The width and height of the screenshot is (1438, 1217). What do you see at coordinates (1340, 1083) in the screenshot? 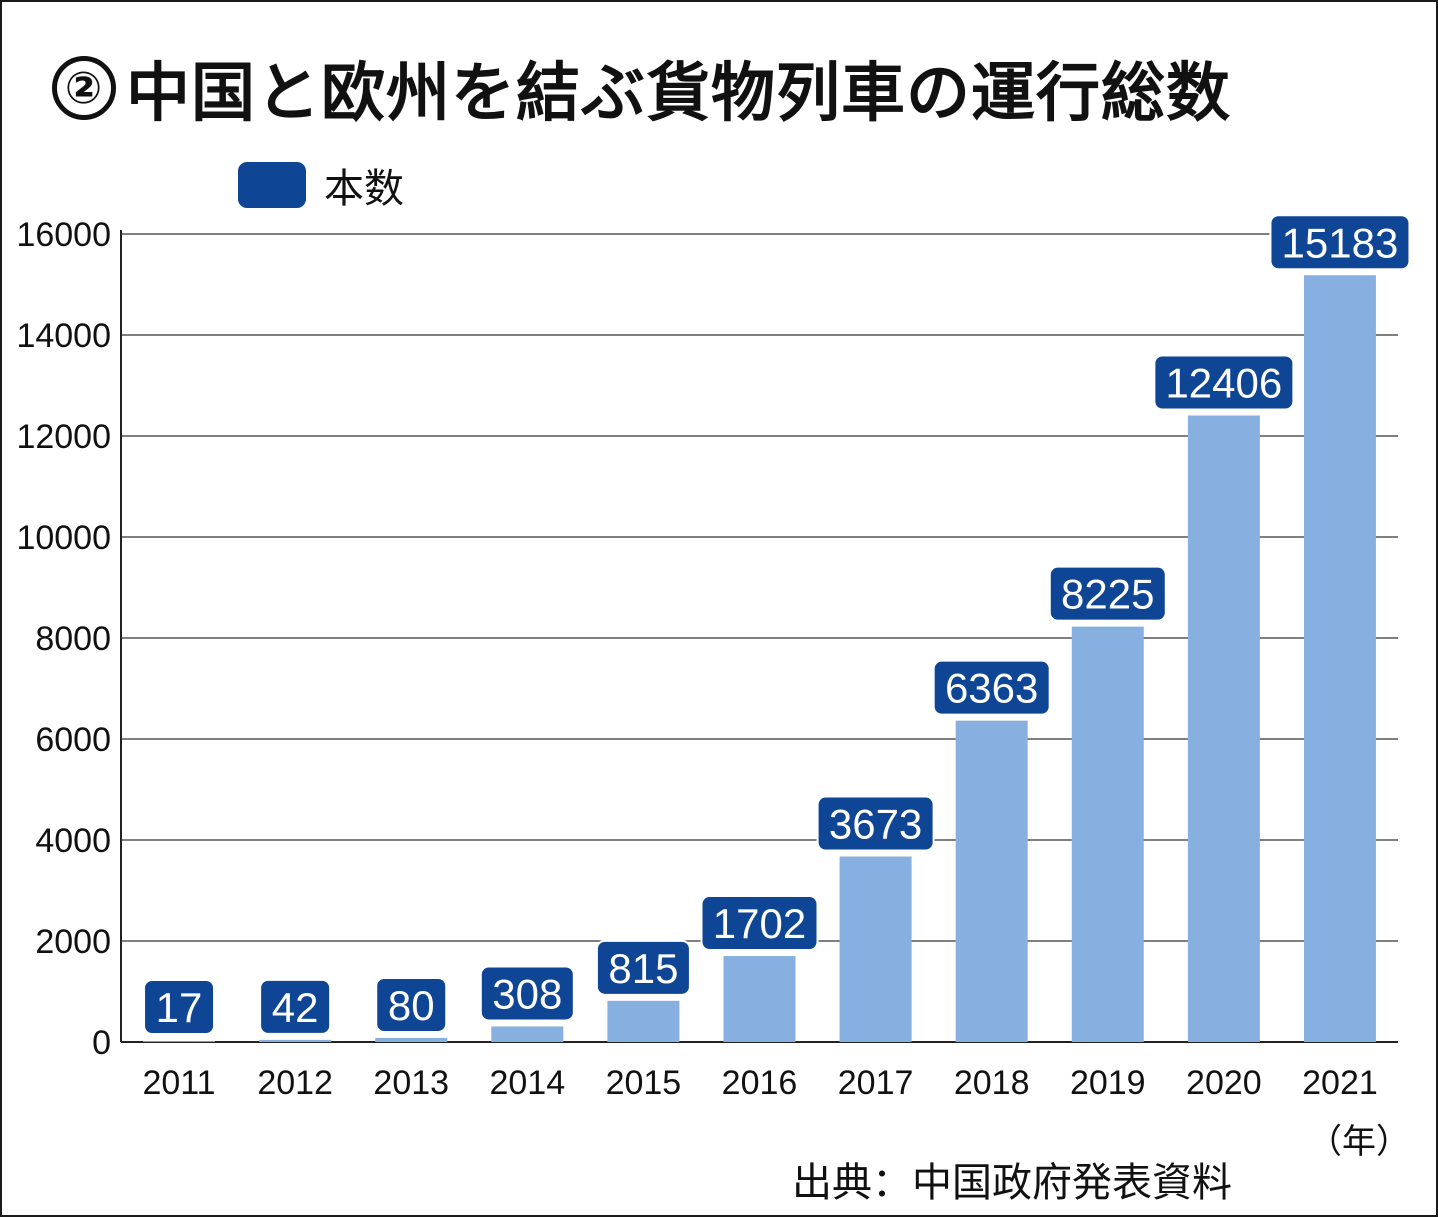
I see `x-tick-label: 2021` at bounding box center [1340, 1083].